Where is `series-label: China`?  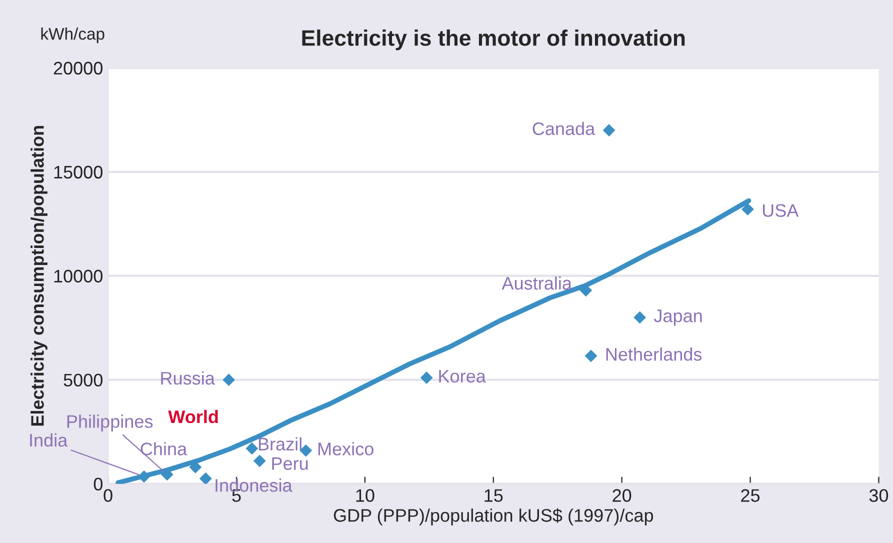 series-label: China is located at coordinates (164, 449).